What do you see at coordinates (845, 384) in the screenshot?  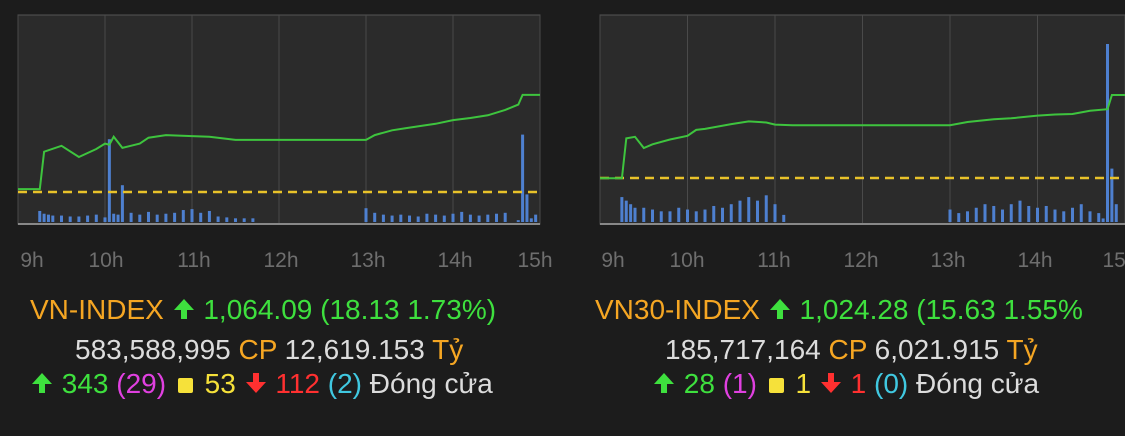 I see `vn30-index-breadth-line: 28 (1) 1 1 (0) Đóng cửa` at bounding box center [845, 384].